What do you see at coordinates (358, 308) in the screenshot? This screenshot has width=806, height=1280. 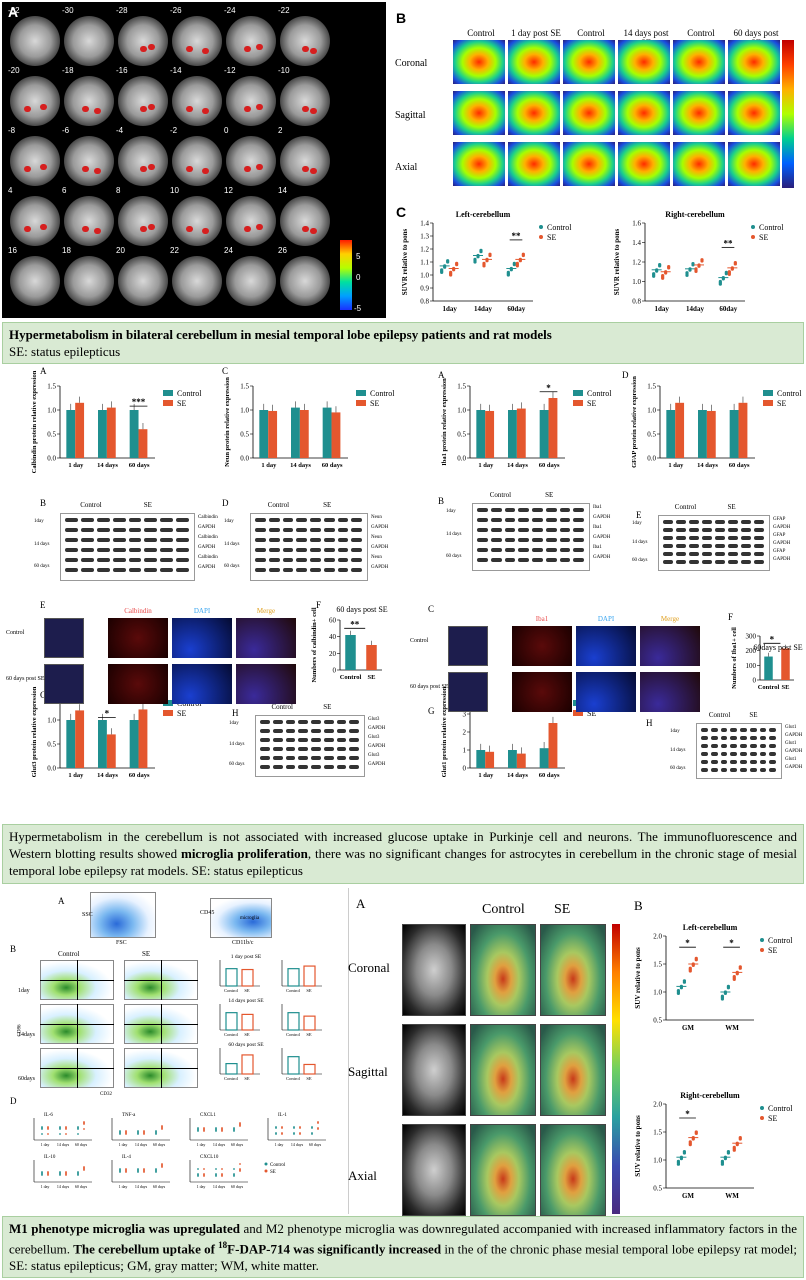 I see `colorbar-tick: -5` at bounding box center [358, 308].